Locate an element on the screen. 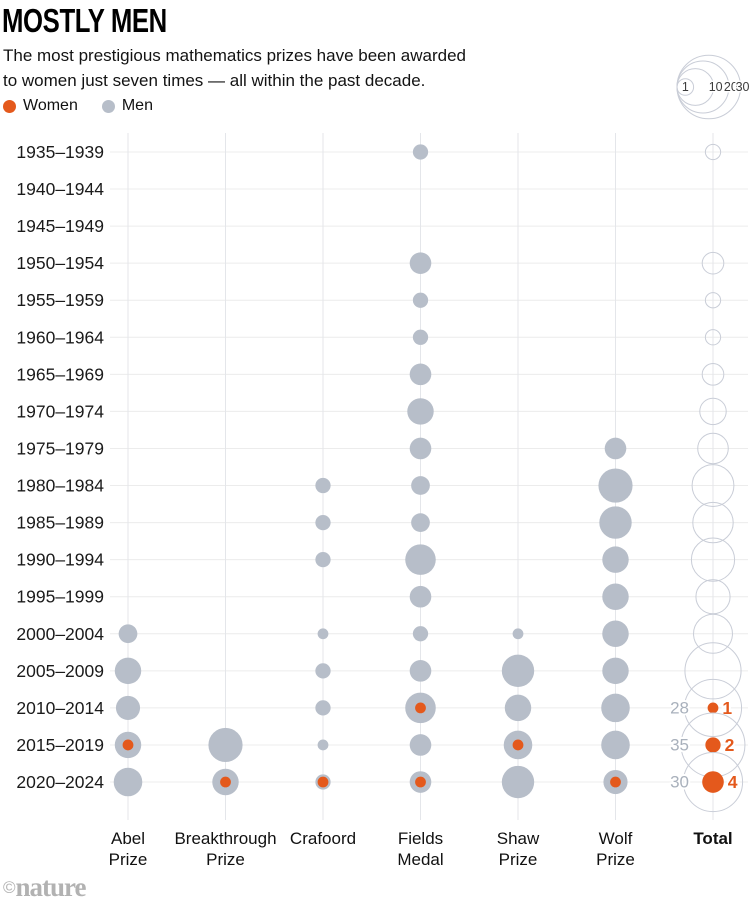  row-label: 1985–1989 is located at coordinates (60, 523).